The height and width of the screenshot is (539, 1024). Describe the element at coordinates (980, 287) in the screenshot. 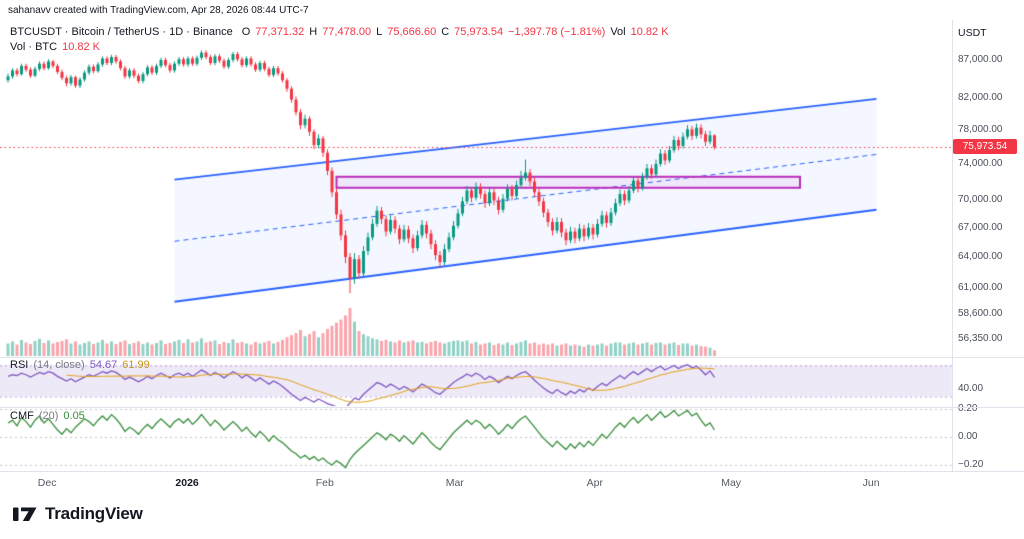

I see `price-axis-tick: 61,000.00` at that location.